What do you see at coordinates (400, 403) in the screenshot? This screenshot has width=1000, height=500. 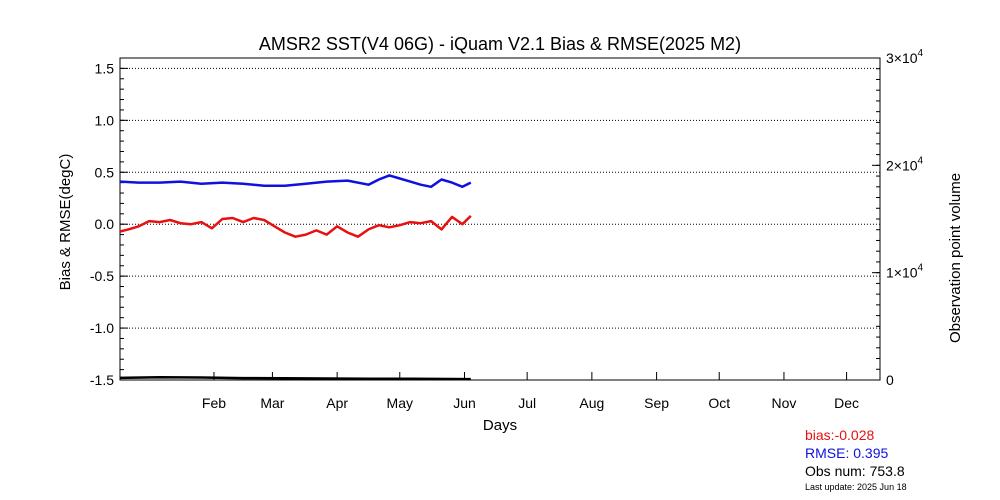 I see `x-tick-label: May` at bounding box center [400, 403].